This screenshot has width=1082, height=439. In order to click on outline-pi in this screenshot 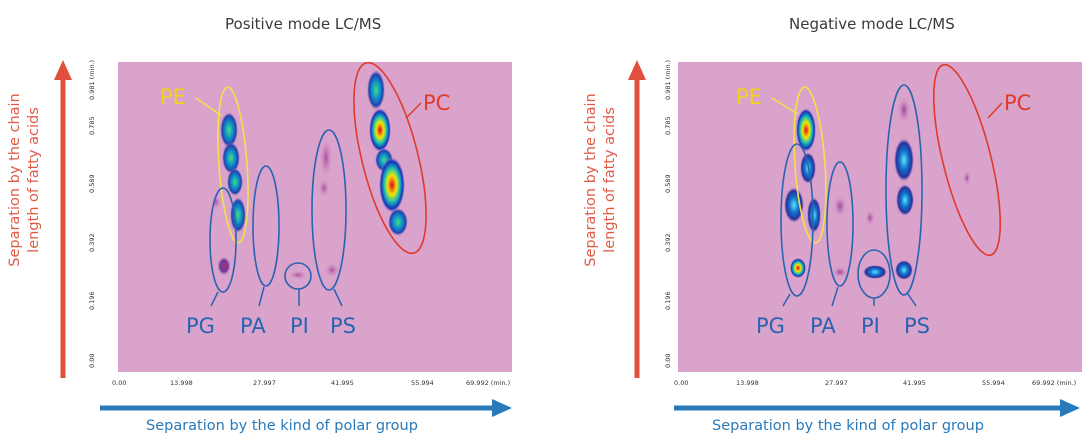, I will do `click(298, 276)`.